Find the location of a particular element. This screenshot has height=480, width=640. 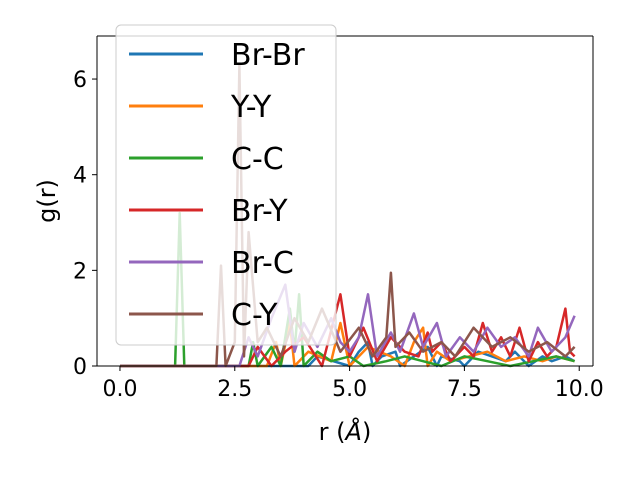

legend-label-c-c: C-C is located at coordinates (257, 159).